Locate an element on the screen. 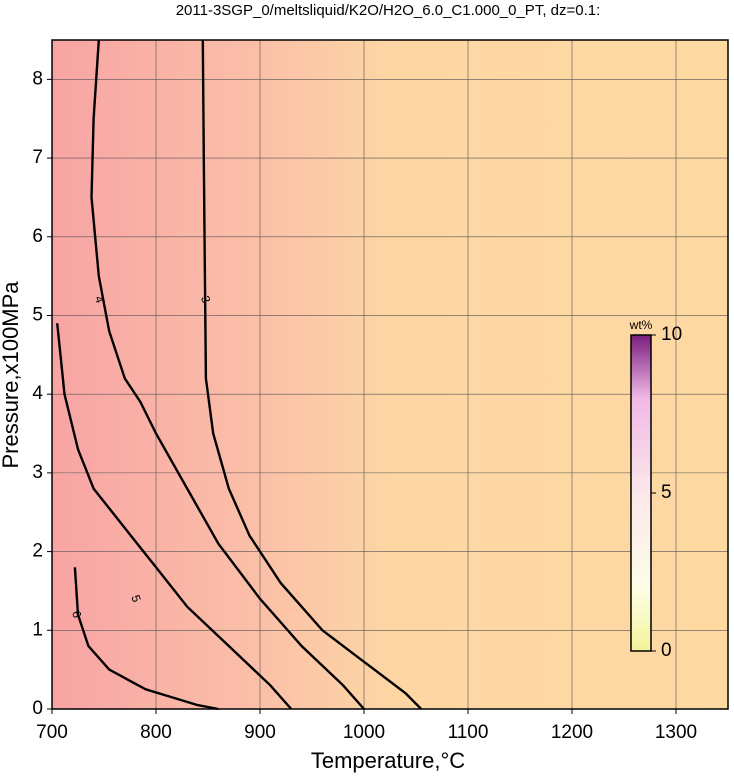 The height and width of the screenshot is (781, 734). y-tick-label: 6 is located at coordinates (37, 236).